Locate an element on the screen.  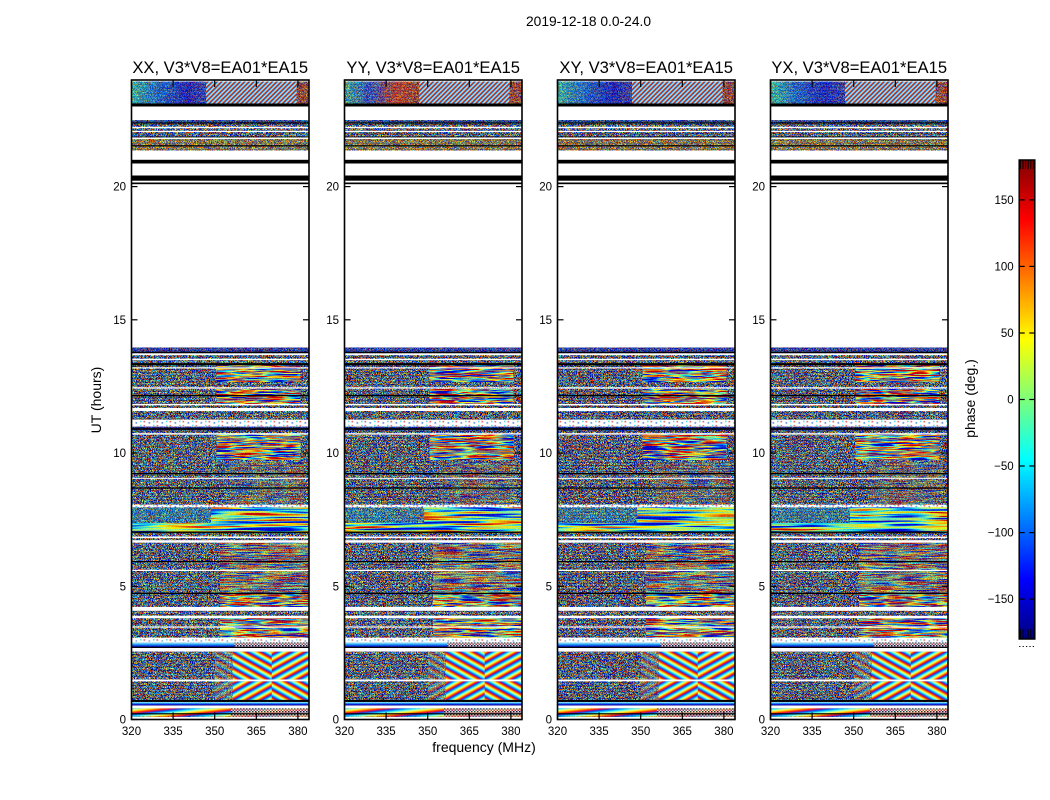
svg-text: XX, V3*V8=EA01*EA15 is located at coordinates (220, 67).